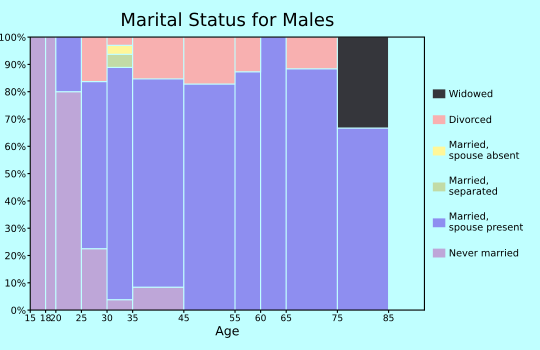 The image size is (540, 350). I want to click on x-tick-label: 55, so click(235, 318).